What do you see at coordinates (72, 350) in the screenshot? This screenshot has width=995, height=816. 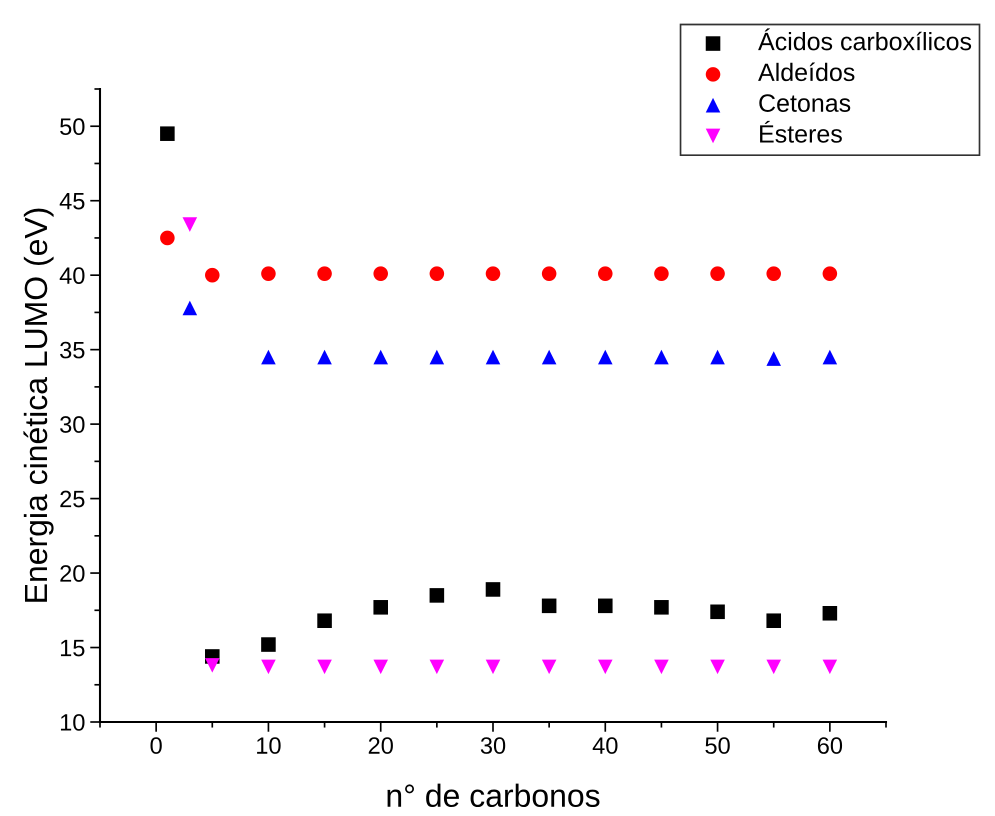 I see `y-tick-label: 35` at bounding box center [72, 350].